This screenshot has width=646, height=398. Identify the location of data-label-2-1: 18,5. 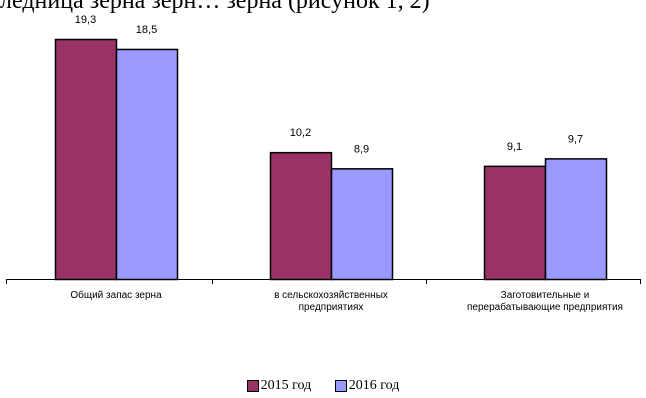
(146, 30).